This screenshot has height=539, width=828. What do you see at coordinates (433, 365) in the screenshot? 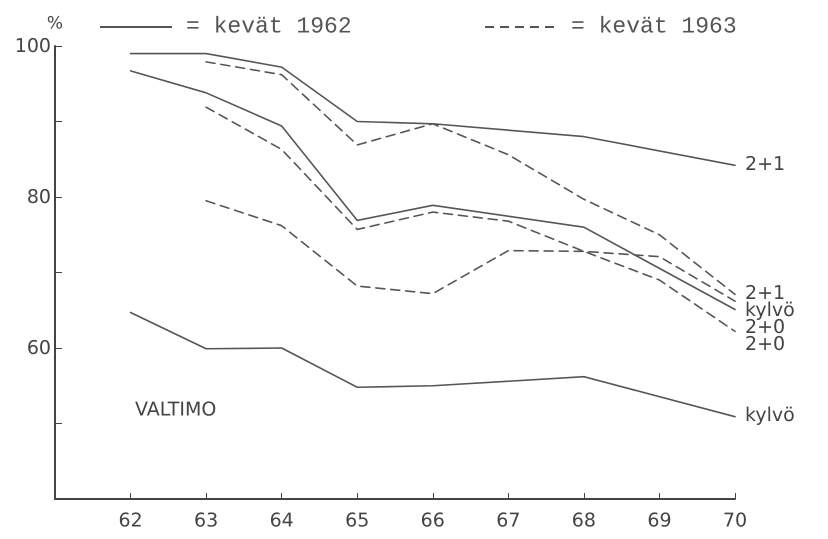
I see `line-series` at bounding box center [433, 365].